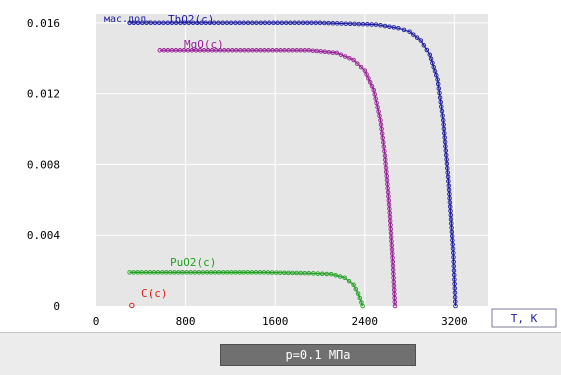 This screenshot has width=561, height=375. I want to click on x-axis-label-box, so click(524, 318).